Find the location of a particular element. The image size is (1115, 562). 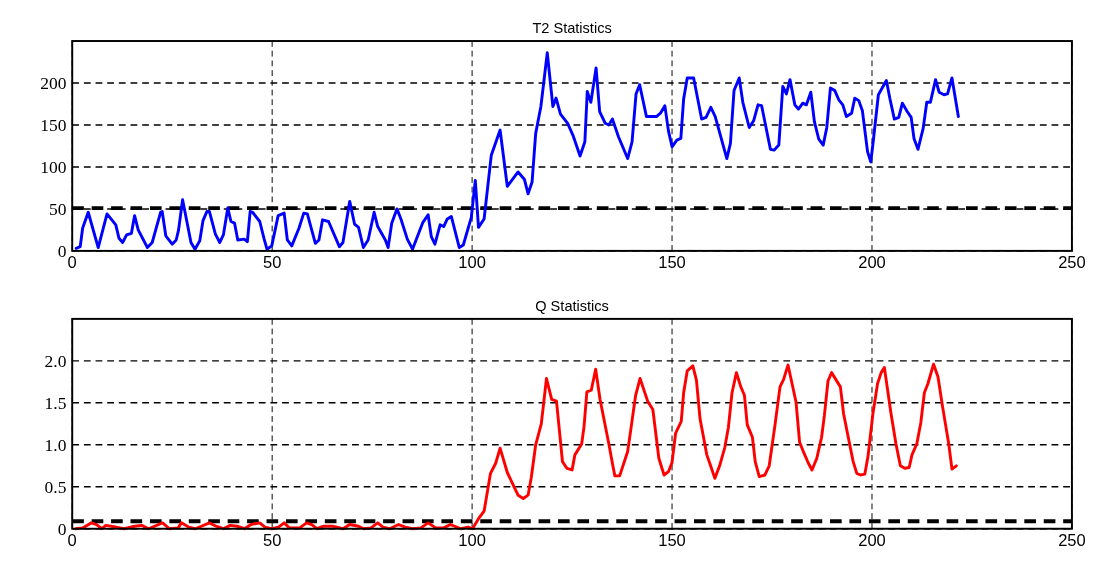

y-tick-label: 2.0 is located at coordinates (55, 360).